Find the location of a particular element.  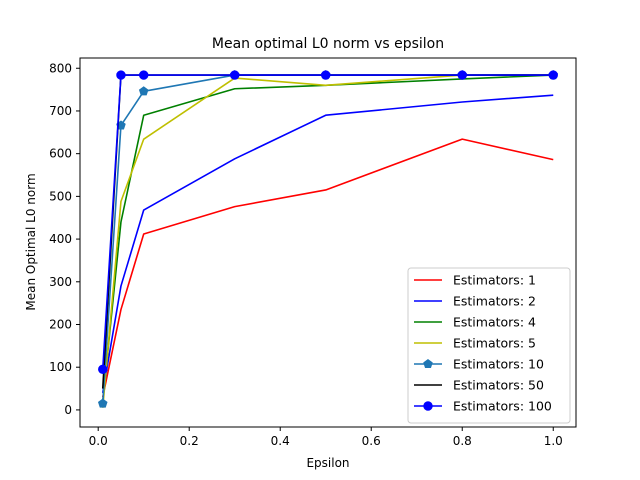

legend-entry: Estimators: 4 is located at coordinates (475, 322).